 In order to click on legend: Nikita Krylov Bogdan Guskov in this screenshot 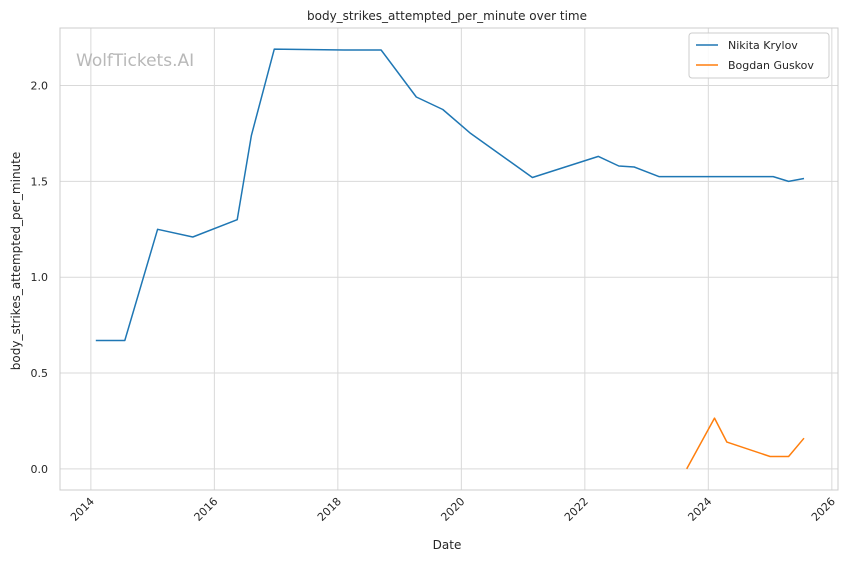, I will do `click(759, 55)`.